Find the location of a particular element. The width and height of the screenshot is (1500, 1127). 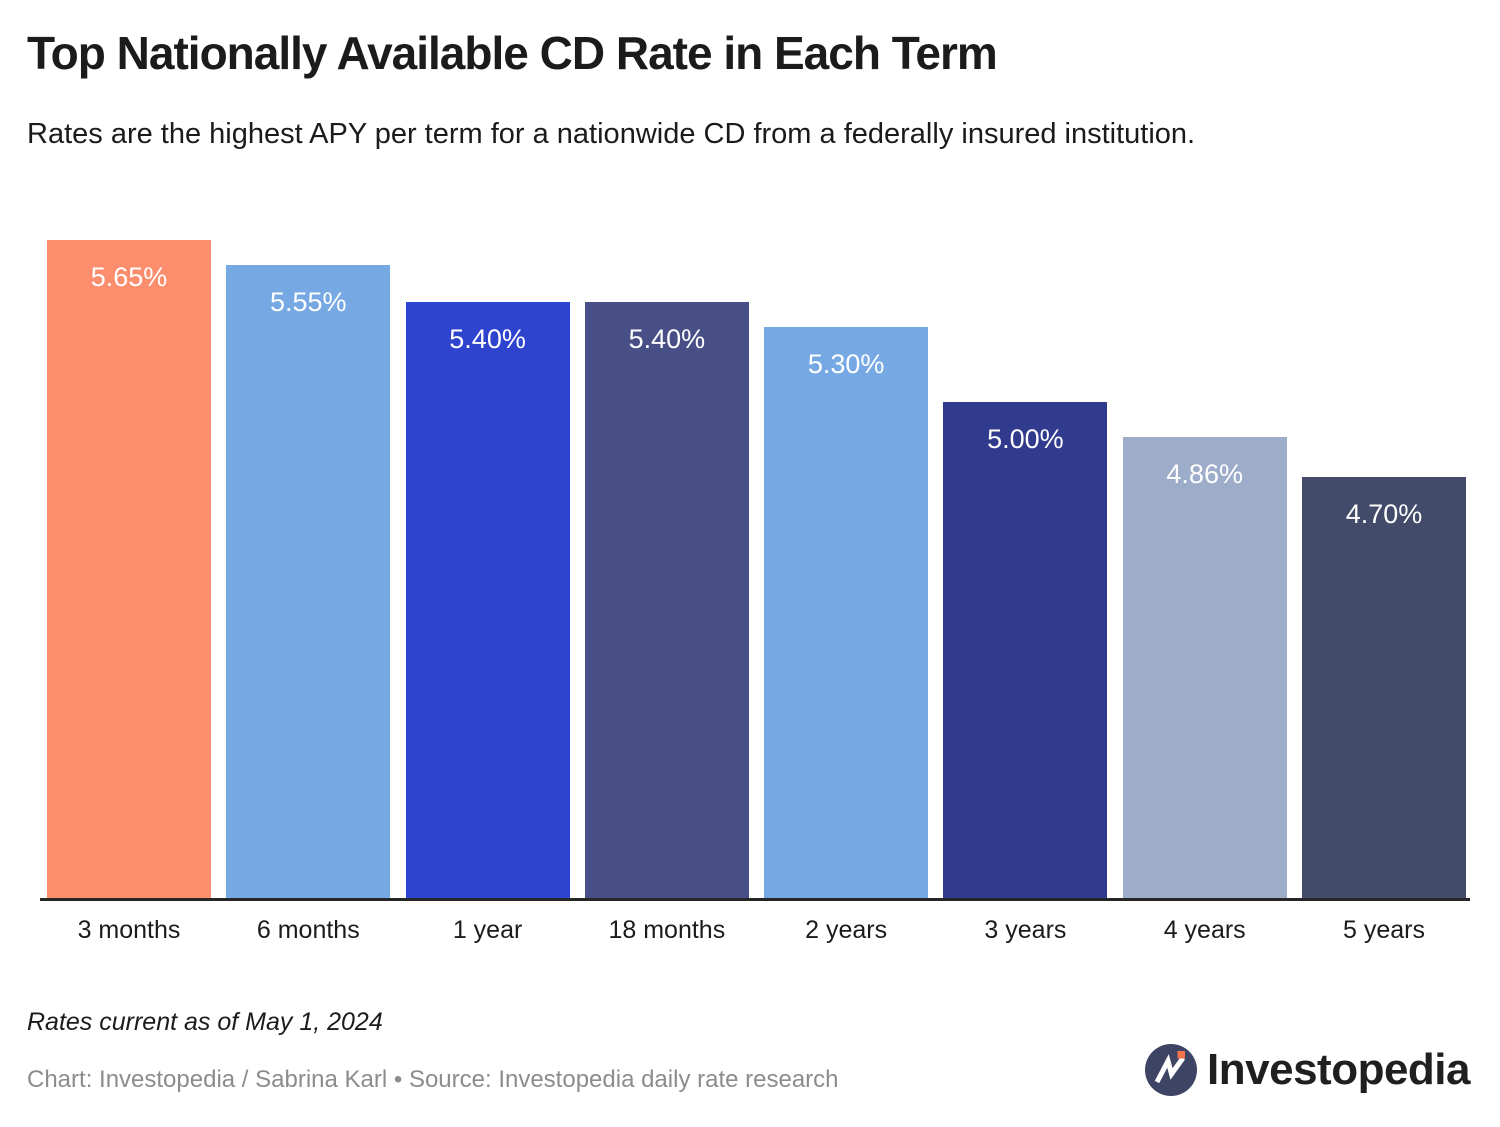

bar-2-years: 5.30% is located at coordinates (846, 613).